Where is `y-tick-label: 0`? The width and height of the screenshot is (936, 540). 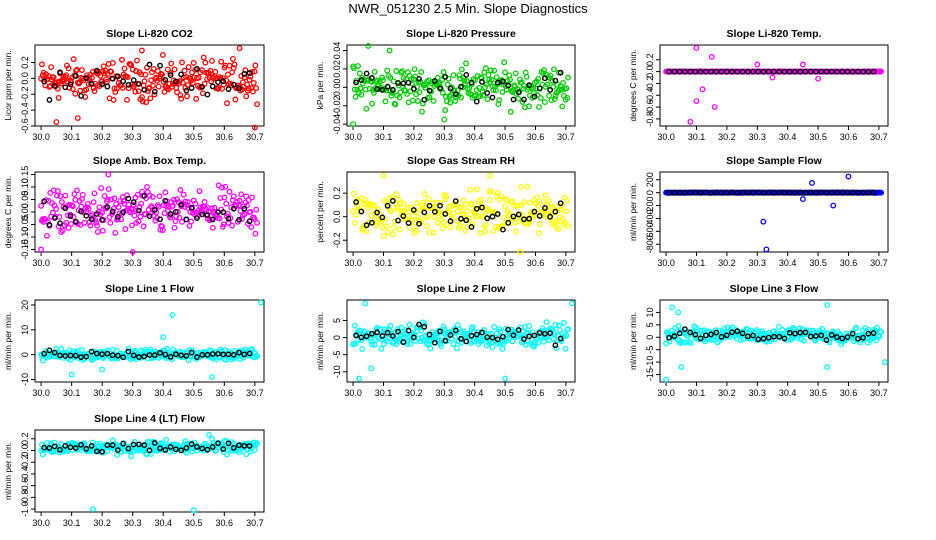 y-tick-label: 0 is located at coordinates (650, 337).